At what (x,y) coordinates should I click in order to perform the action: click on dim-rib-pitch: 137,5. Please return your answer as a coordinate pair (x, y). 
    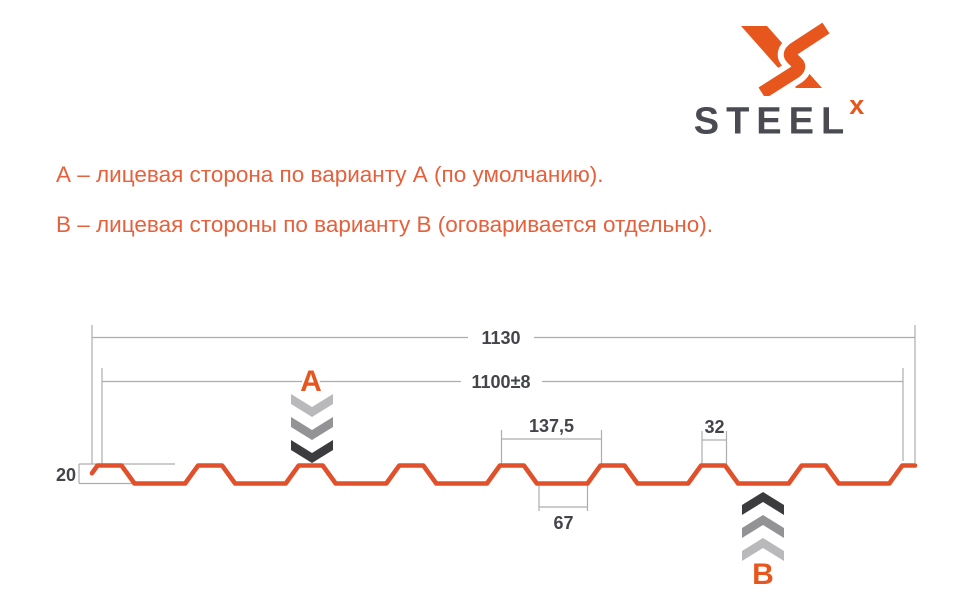
    Looking at the image, I should click on (551, 440).